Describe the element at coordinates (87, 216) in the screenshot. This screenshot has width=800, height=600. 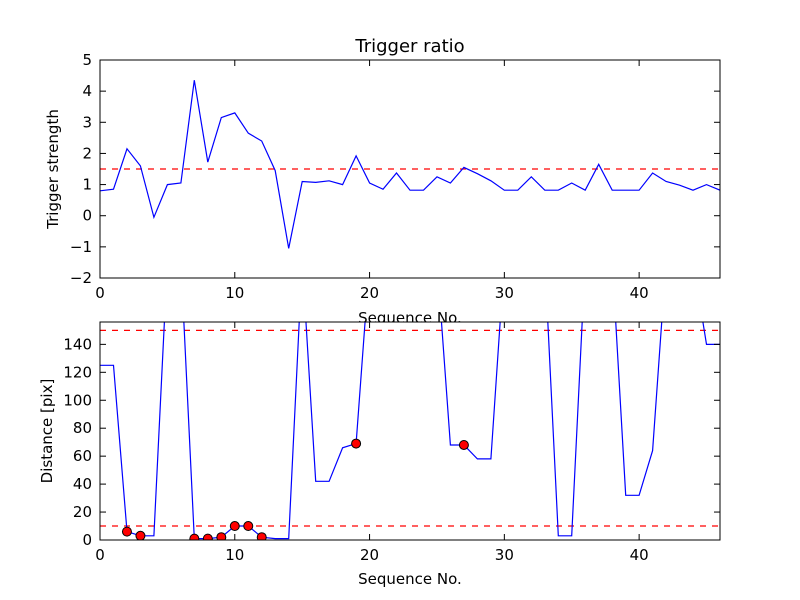
I see `top-y-tick-label: 0` at that location.